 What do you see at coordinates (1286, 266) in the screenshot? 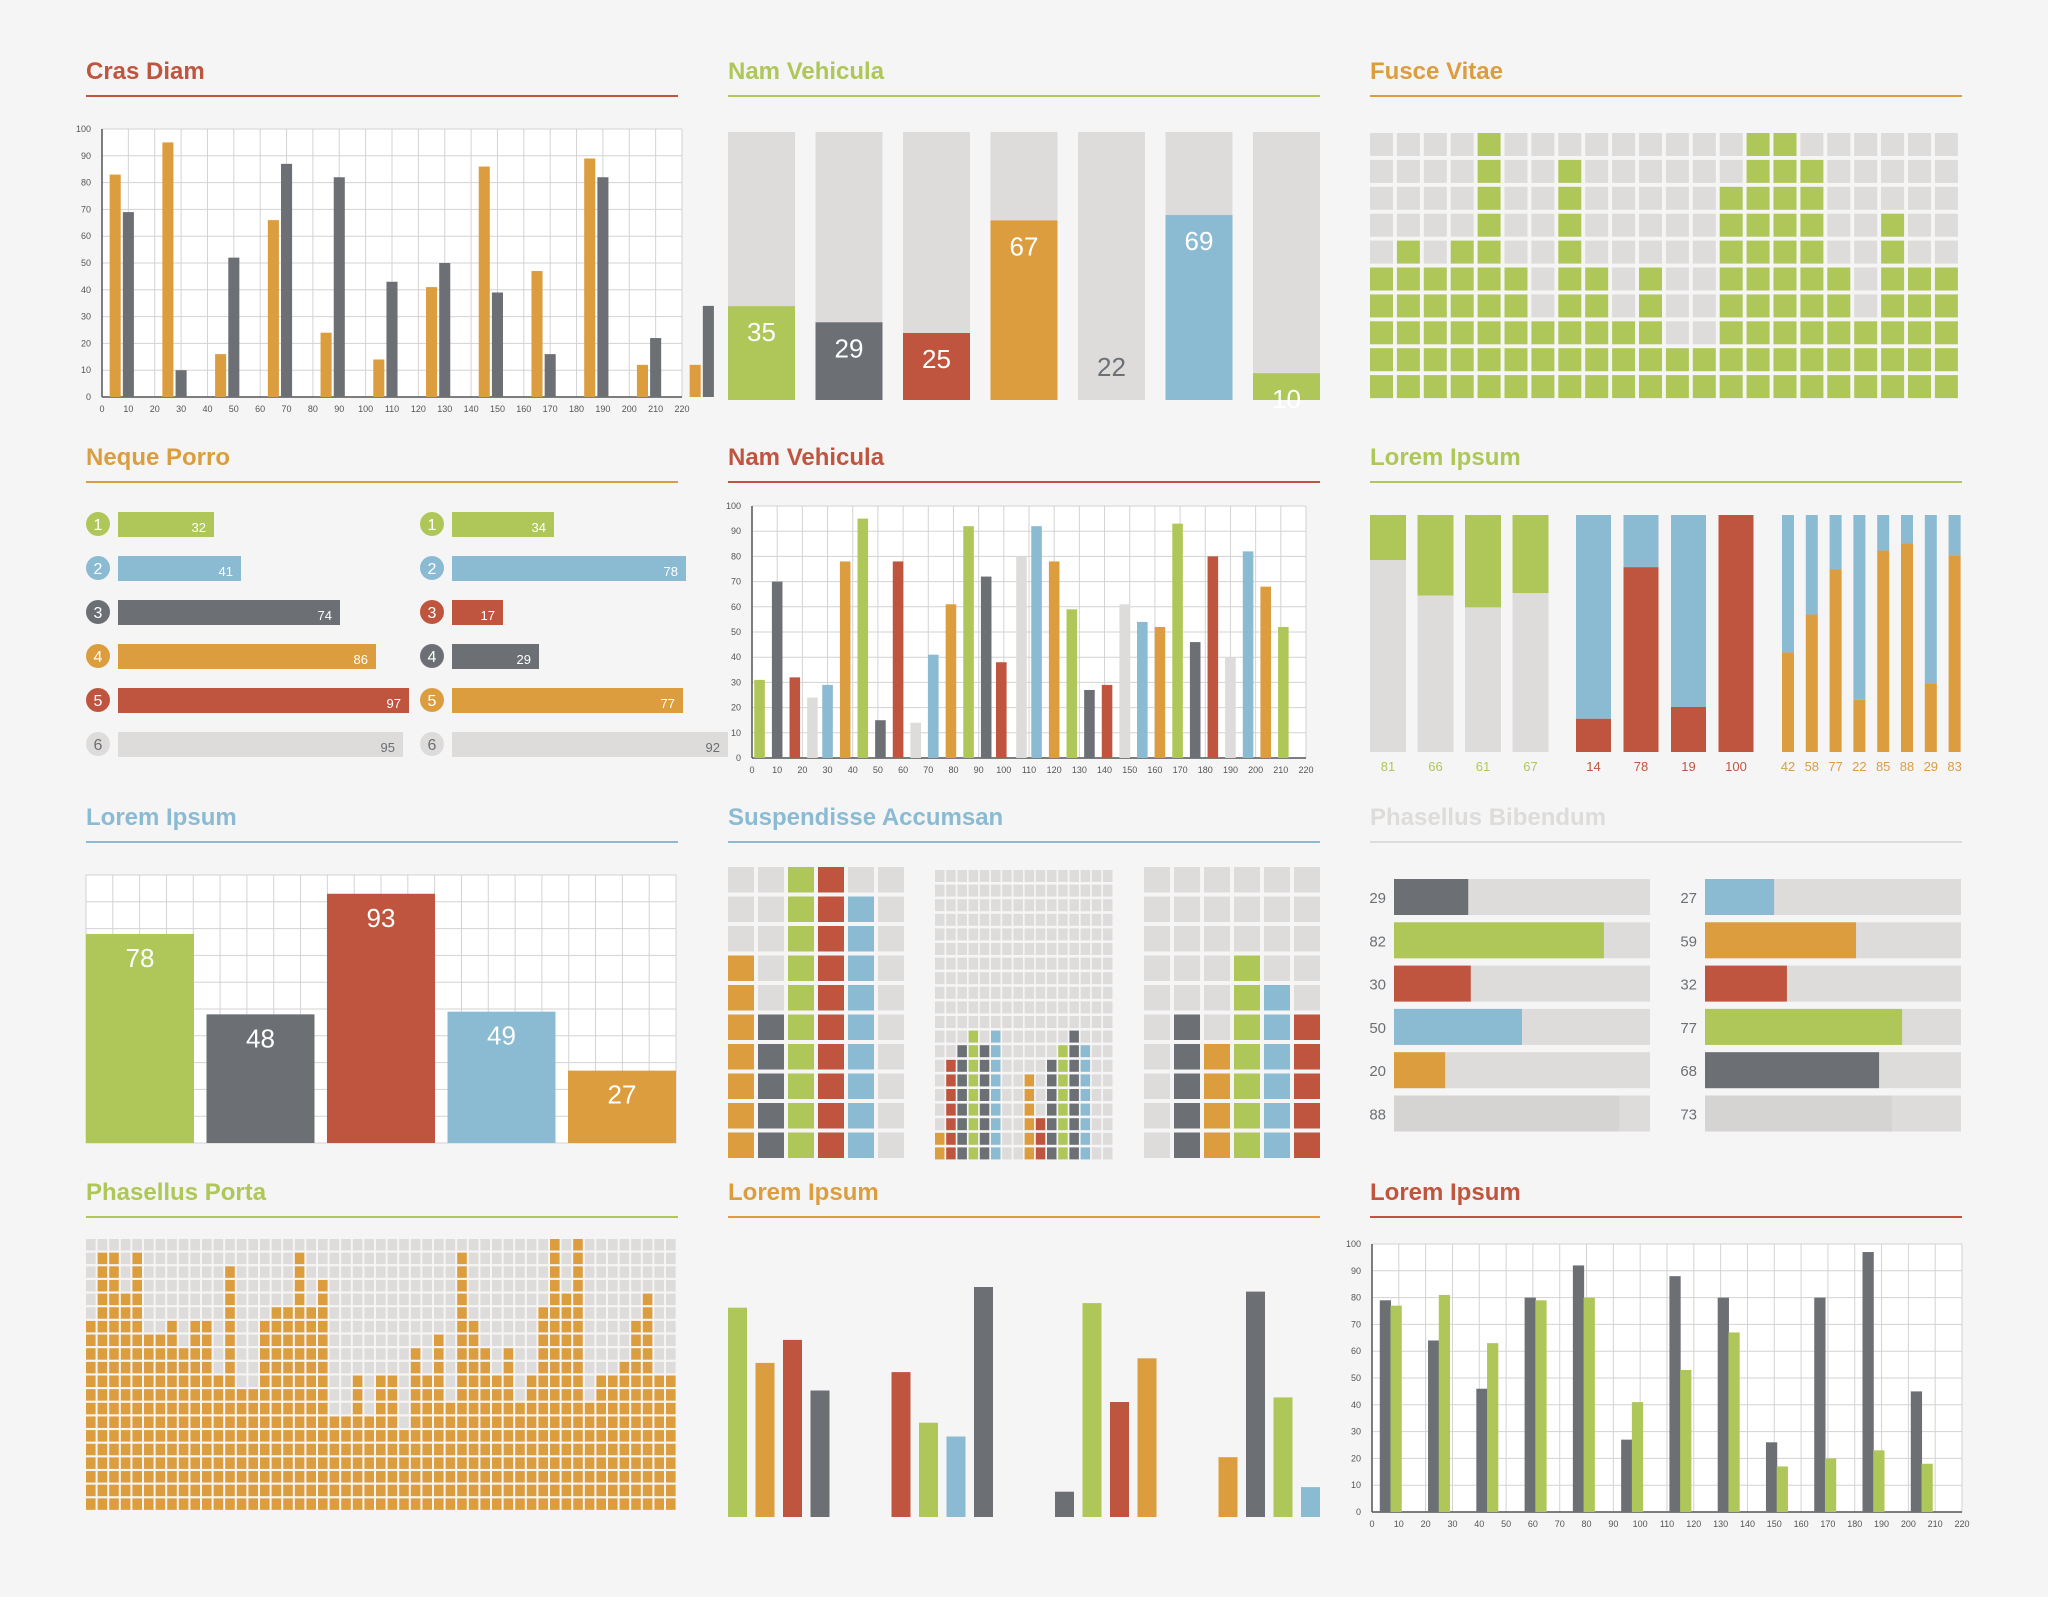
I see `bar-background` at bounding box center [1286, 266].